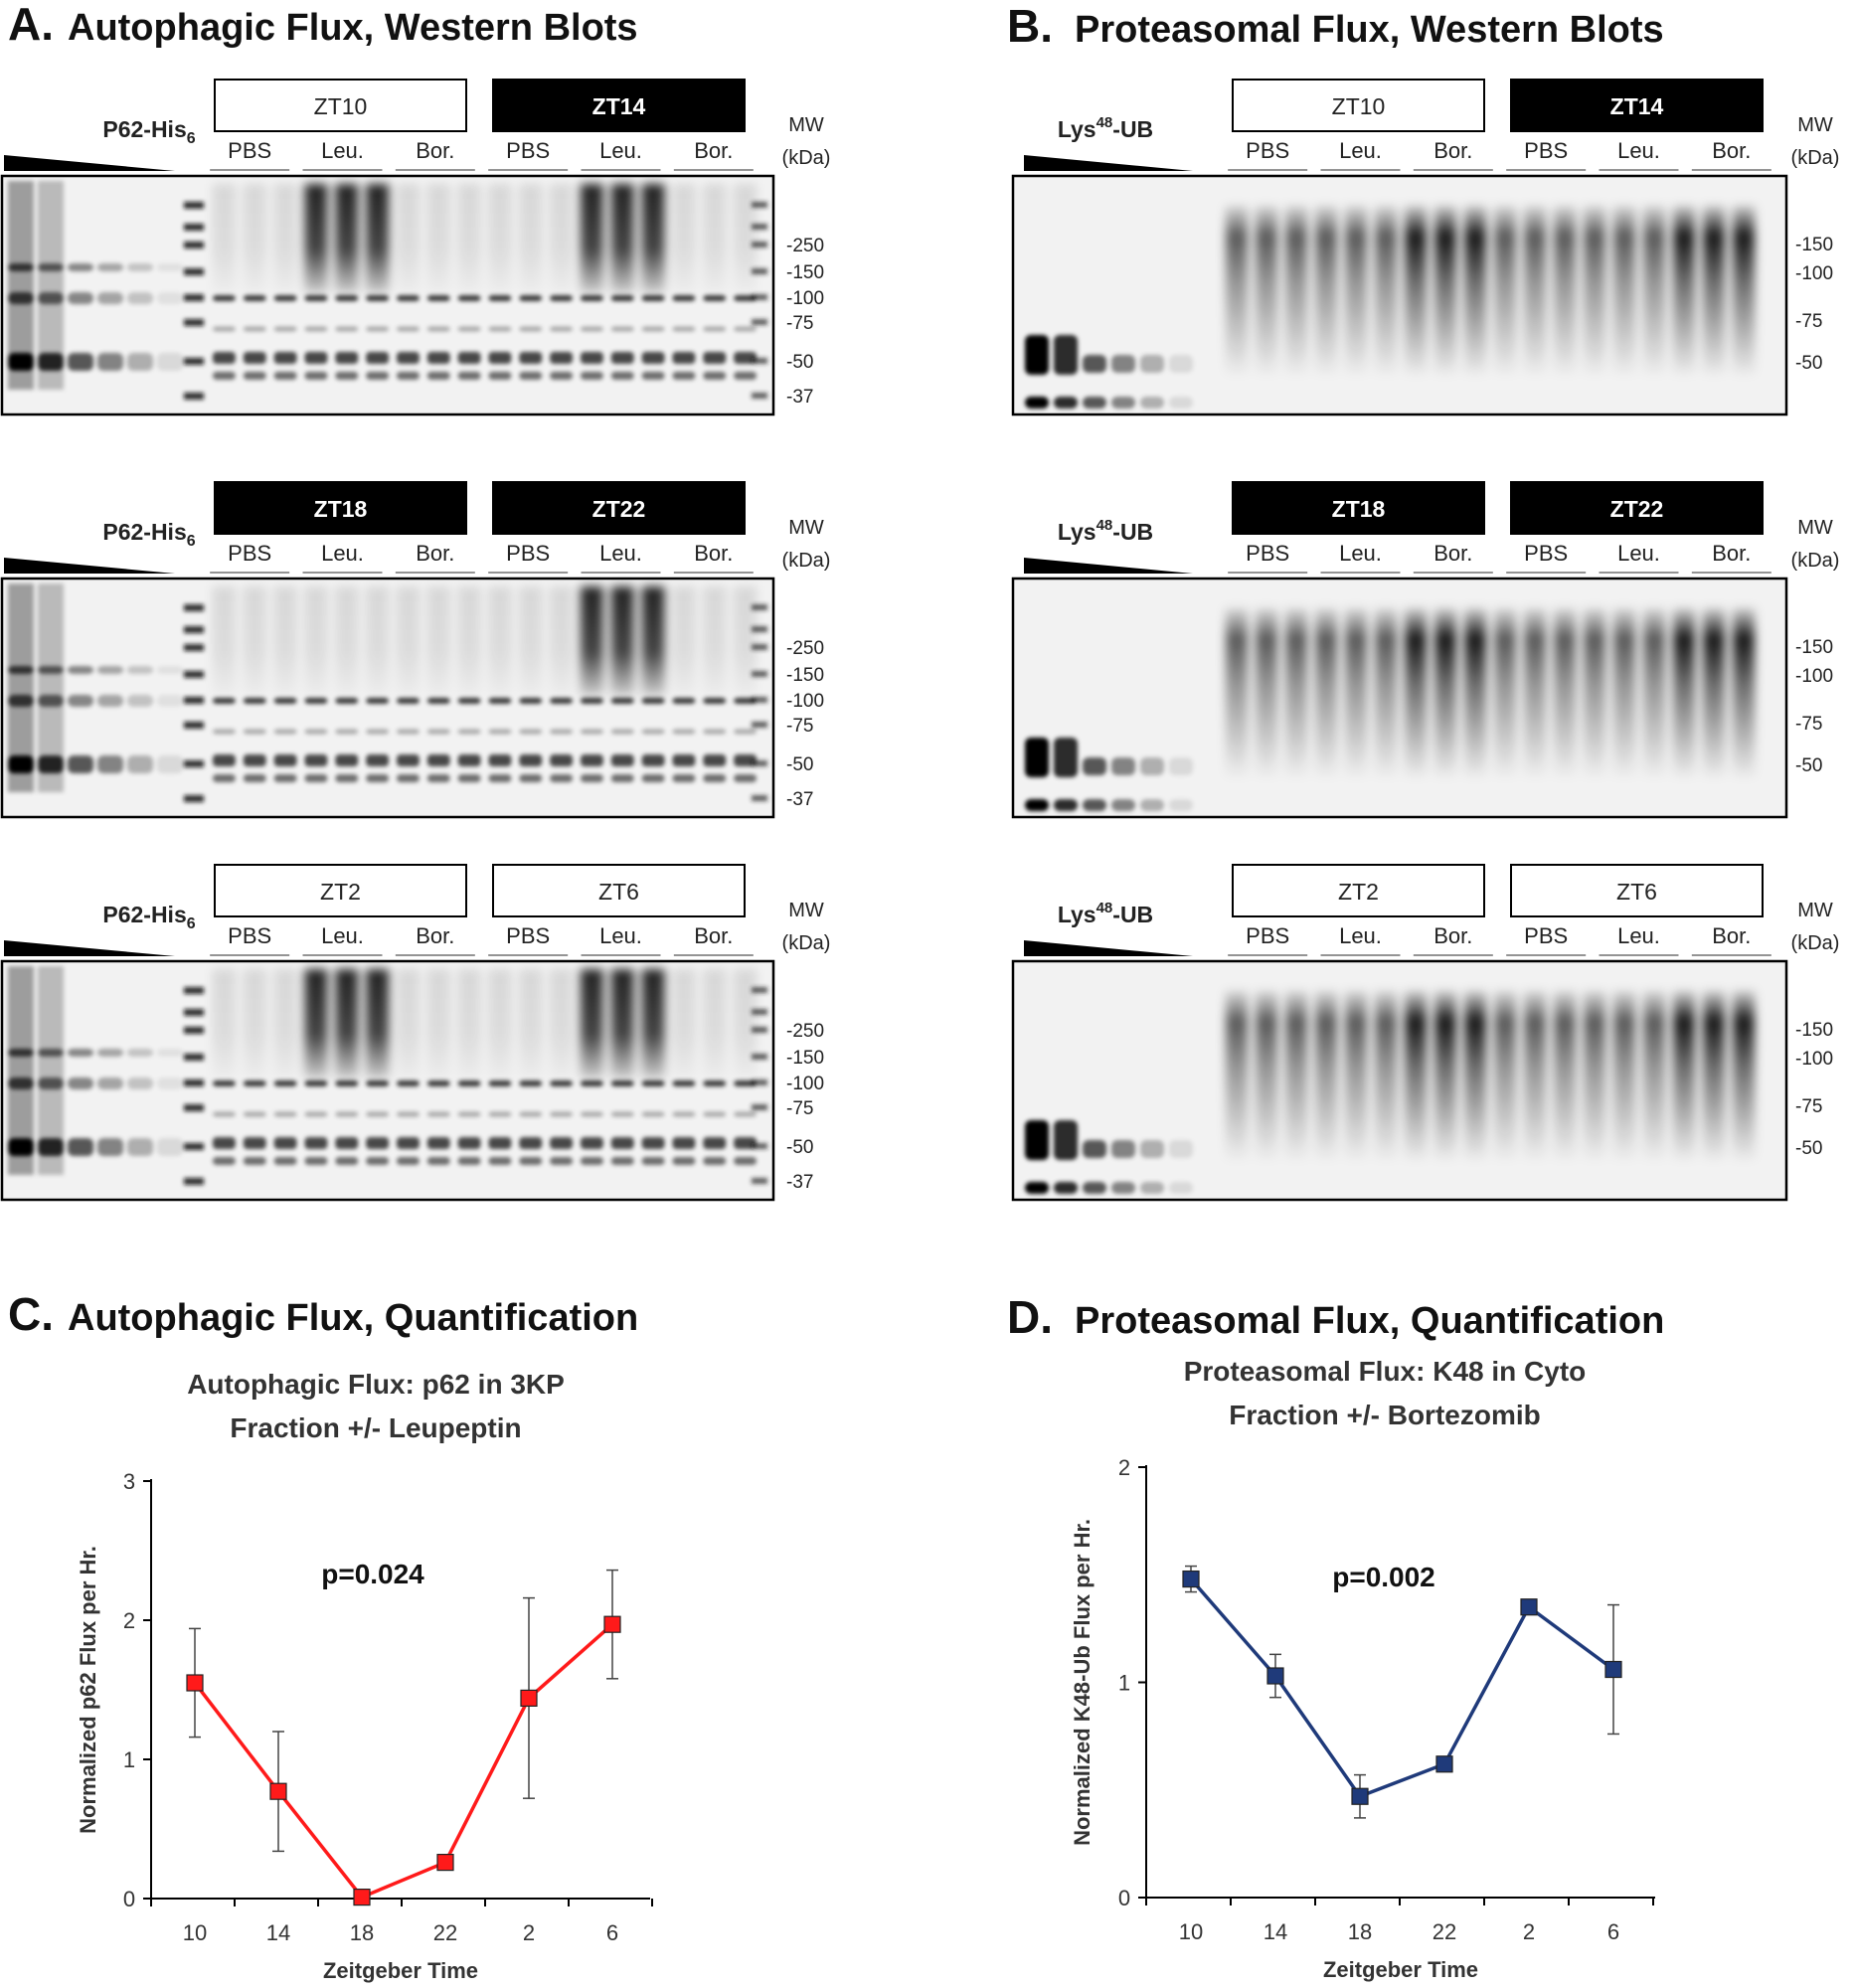  Describe the element at coordinates (806, 561) in the screenshot. I see `mw-unit-label: (kDa)` at that location.